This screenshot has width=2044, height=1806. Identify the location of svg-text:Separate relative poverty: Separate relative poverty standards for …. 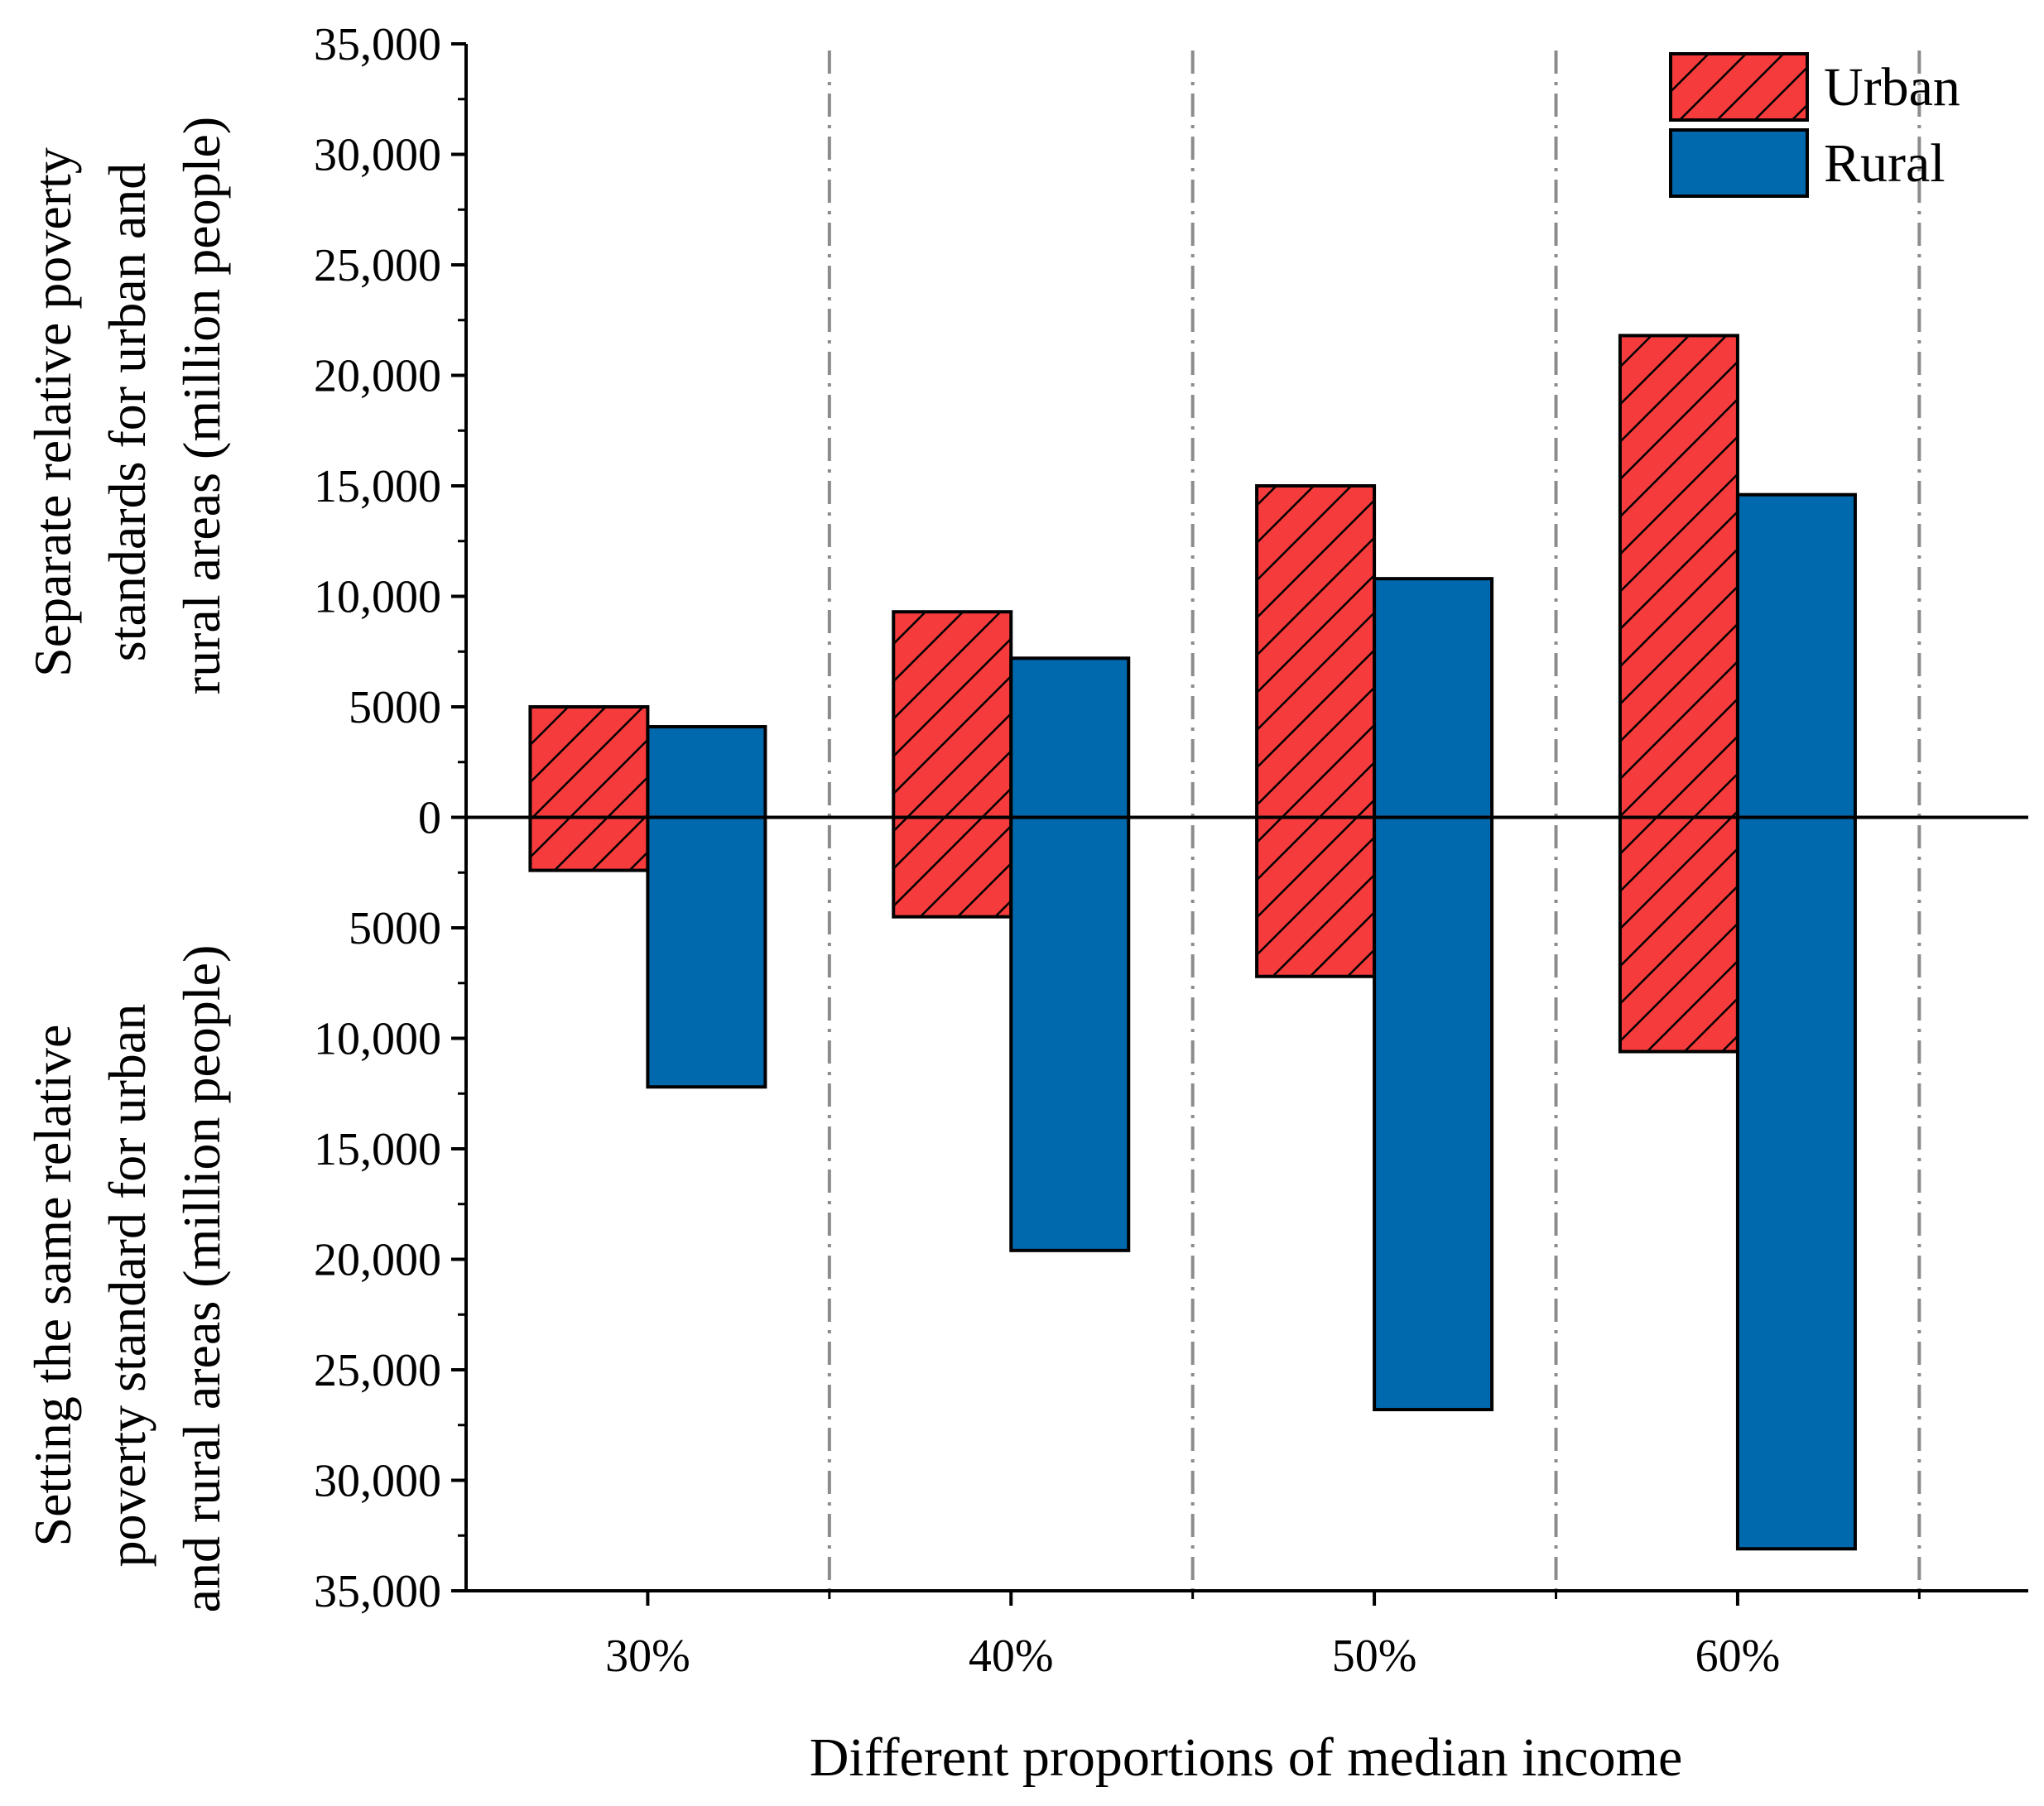
(127, 405).